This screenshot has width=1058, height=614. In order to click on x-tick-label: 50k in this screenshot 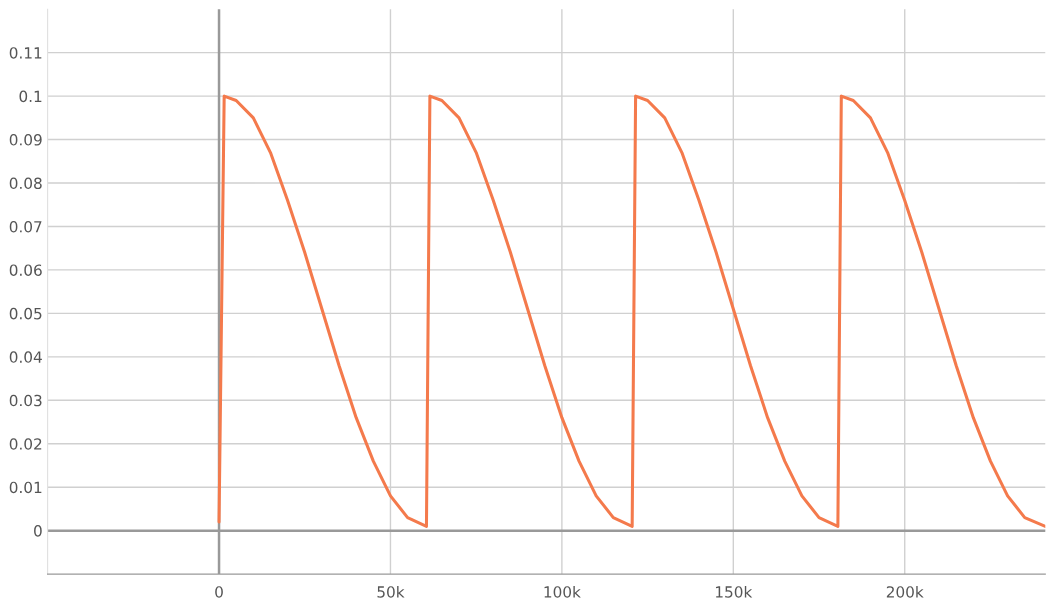, I will do `click(391, 591)`.